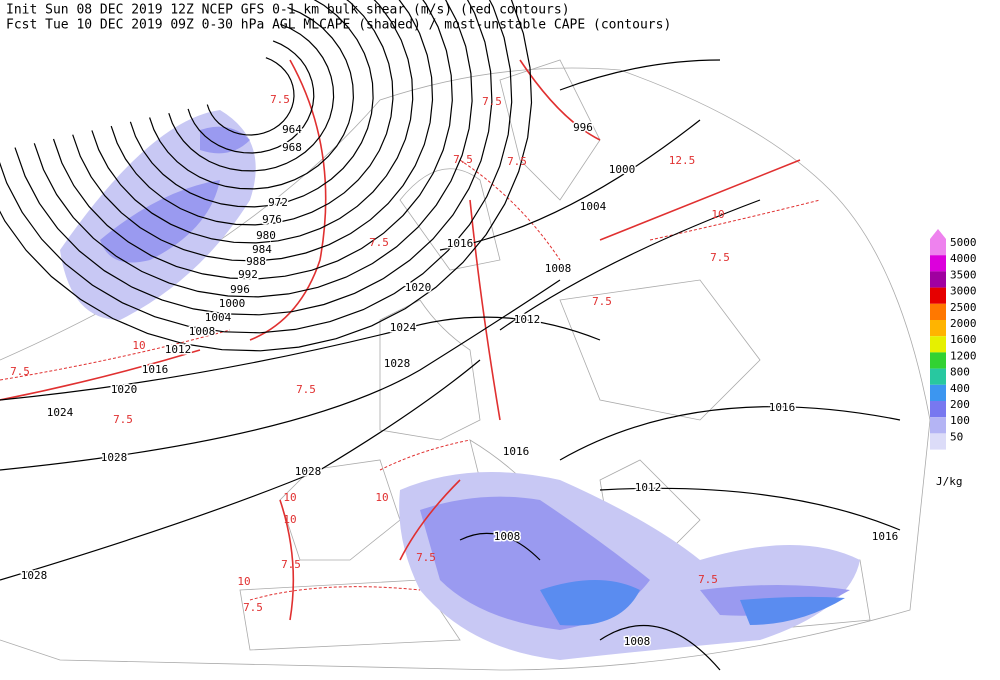 This screenshot has width=1000, height=680. What do you see at coordinates (963, 339) in the screenshot?
I see `legend-label: 1600` at bounding box center [963, 339].